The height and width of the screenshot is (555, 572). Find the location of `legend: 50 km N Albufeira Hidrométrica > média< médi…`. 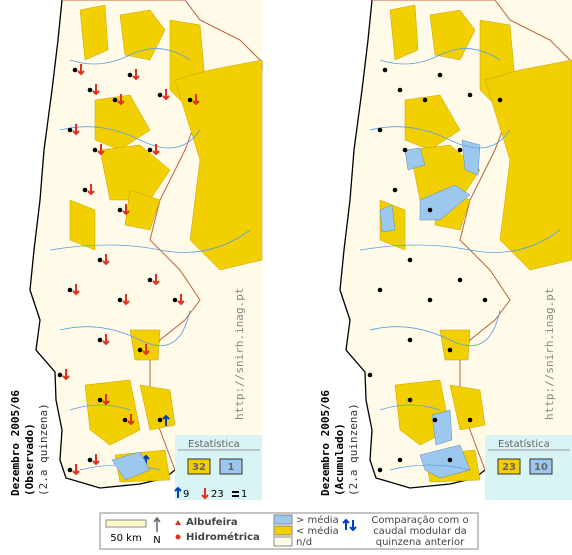

legend: 50 km N Albufeira Hidrométrica > média< médi… is located at coordinates (289, 531).